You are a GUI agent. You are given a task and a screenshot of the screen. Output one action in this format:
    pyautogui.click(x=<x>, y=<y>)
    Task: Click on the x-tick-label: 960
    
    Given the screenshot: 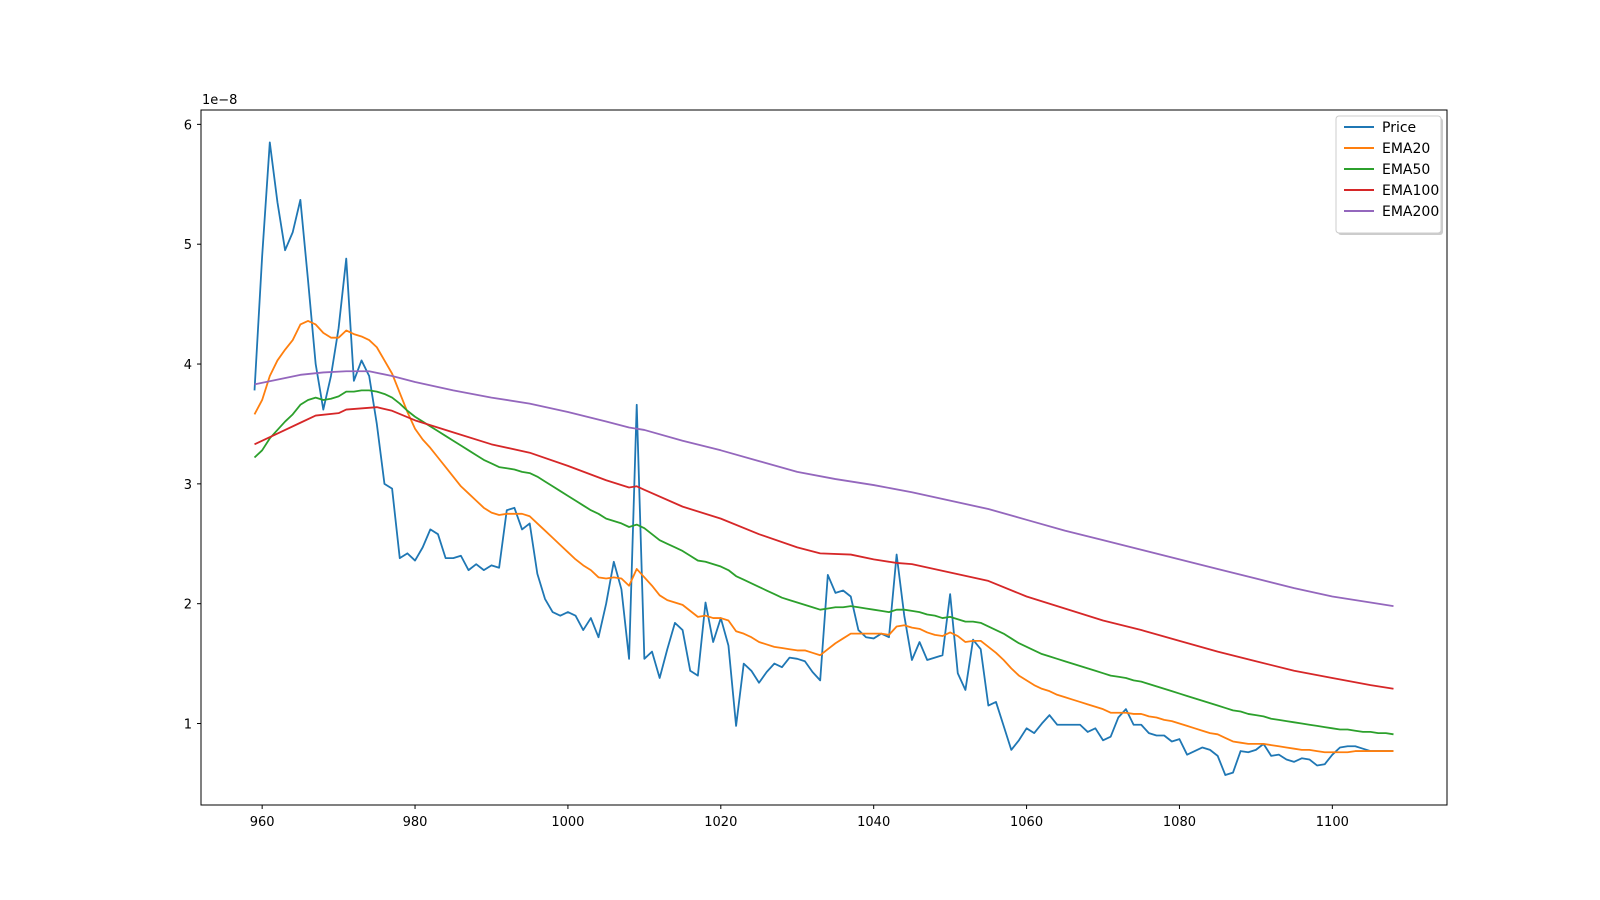 What is the action you would take?
    pyautogui.click(x=262, y=822)
    